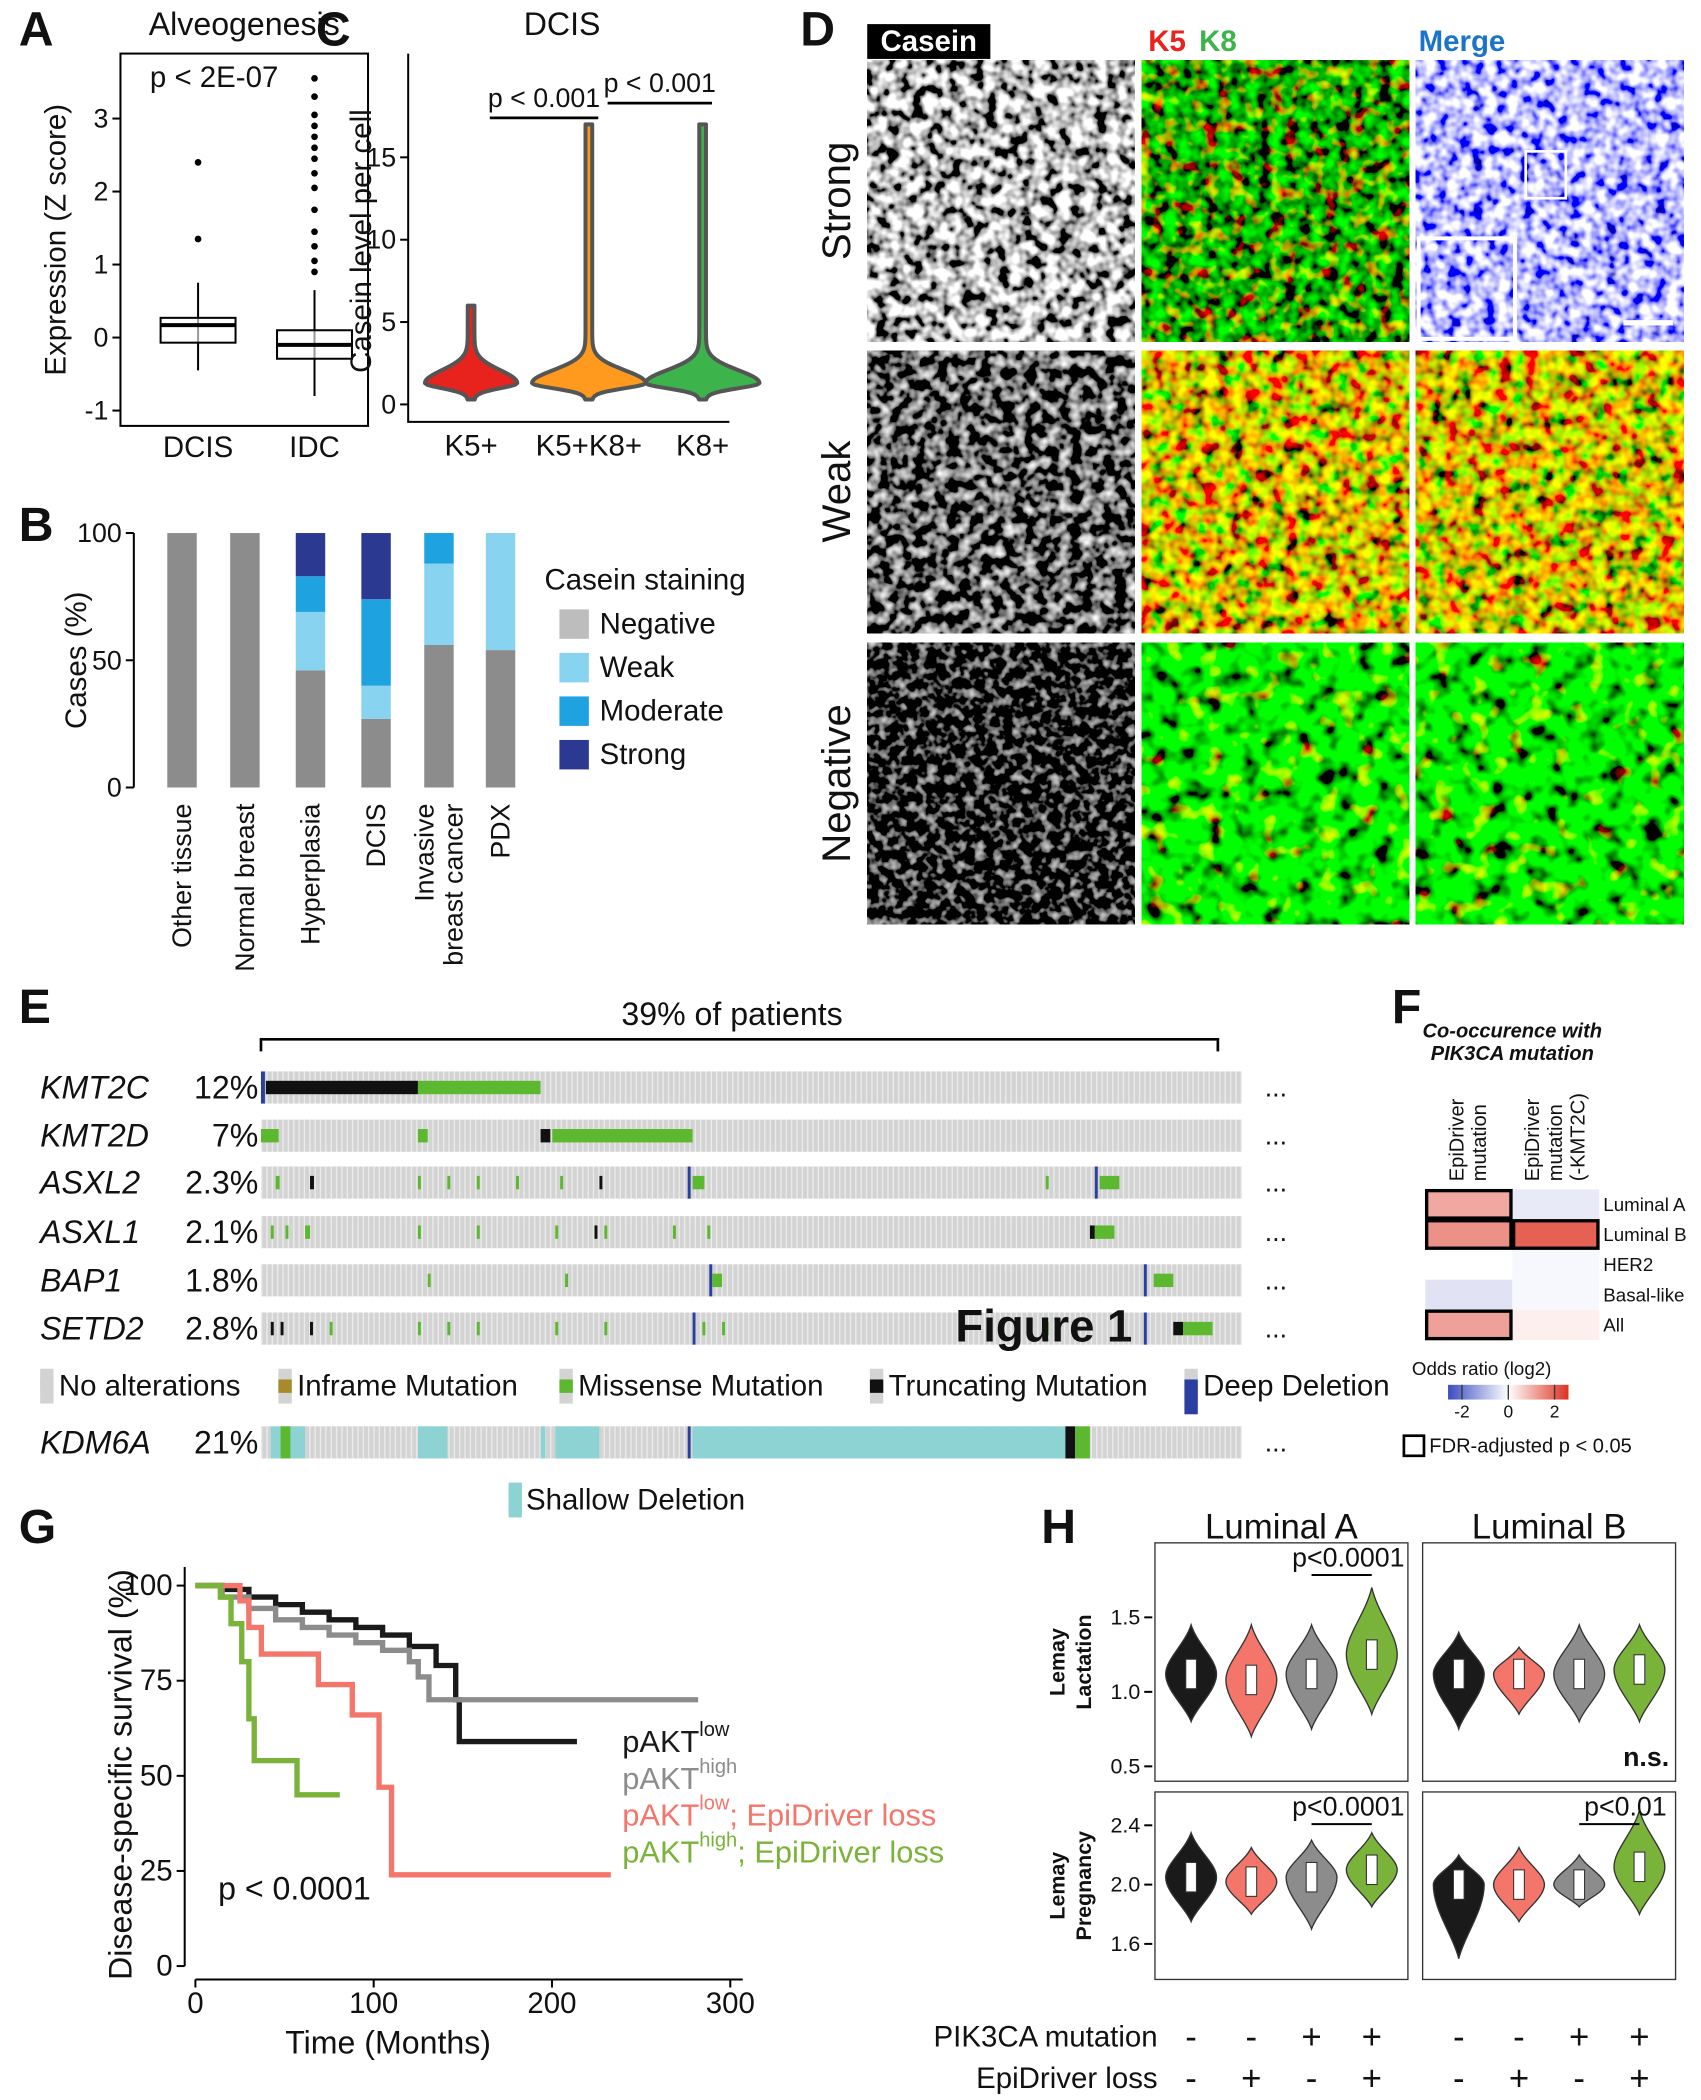  Describe the element at coordinates (929, 41) in the screenshot. I see `header-bg` at that location.